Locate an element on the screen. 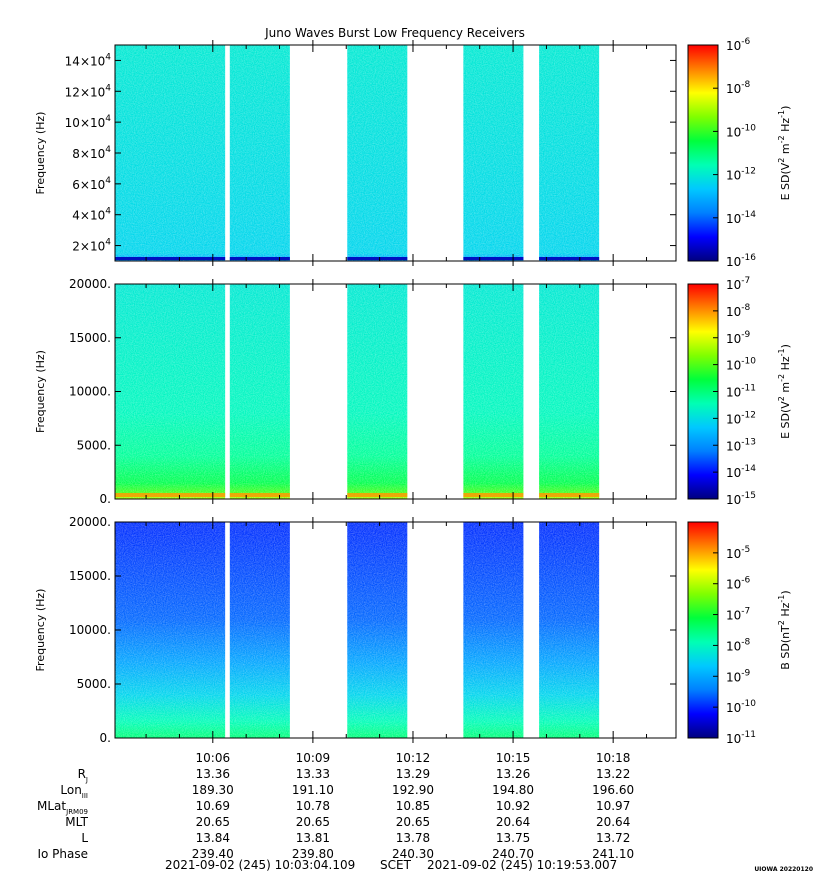 The image size is (815, 880). y-tick-label: 20000. is located at coordinates (90, 284).